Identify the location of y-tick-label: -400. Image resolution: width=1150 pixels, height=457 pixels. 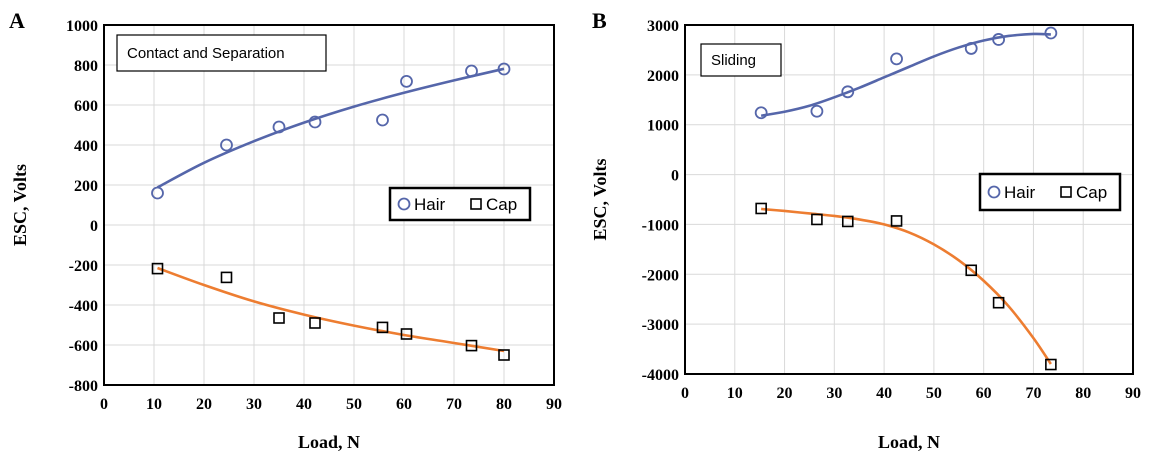
(83, 306).